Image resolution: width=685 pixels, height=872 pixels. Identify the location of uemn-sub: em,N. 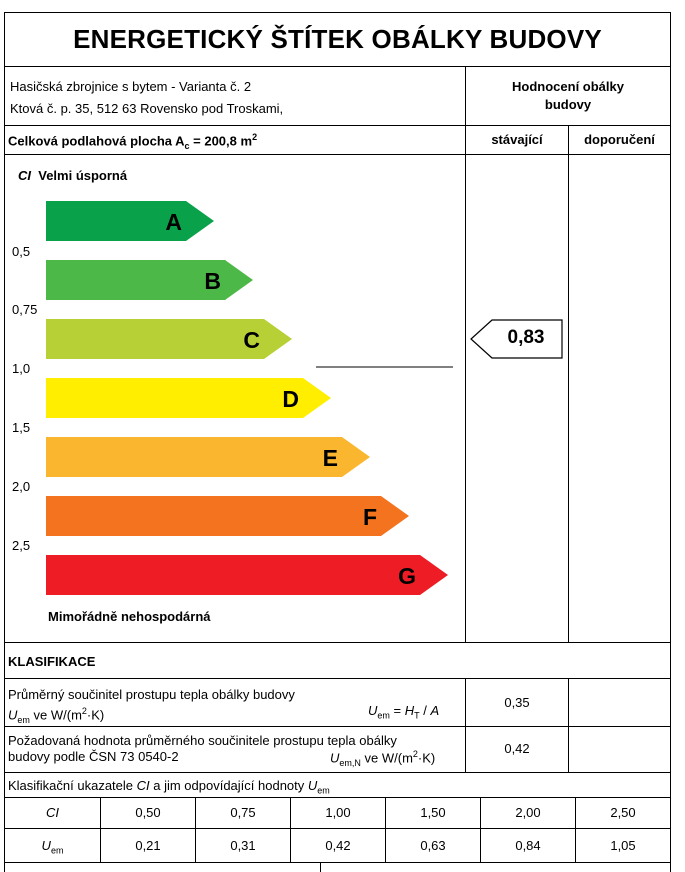
(350, 762).